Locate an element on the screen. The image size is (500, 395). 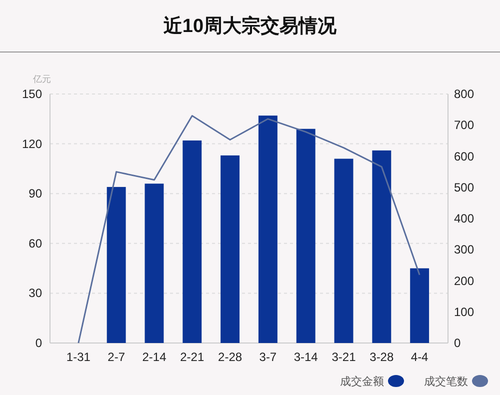
x-tick-label: 2-28 is located at coordinates (230, 357).